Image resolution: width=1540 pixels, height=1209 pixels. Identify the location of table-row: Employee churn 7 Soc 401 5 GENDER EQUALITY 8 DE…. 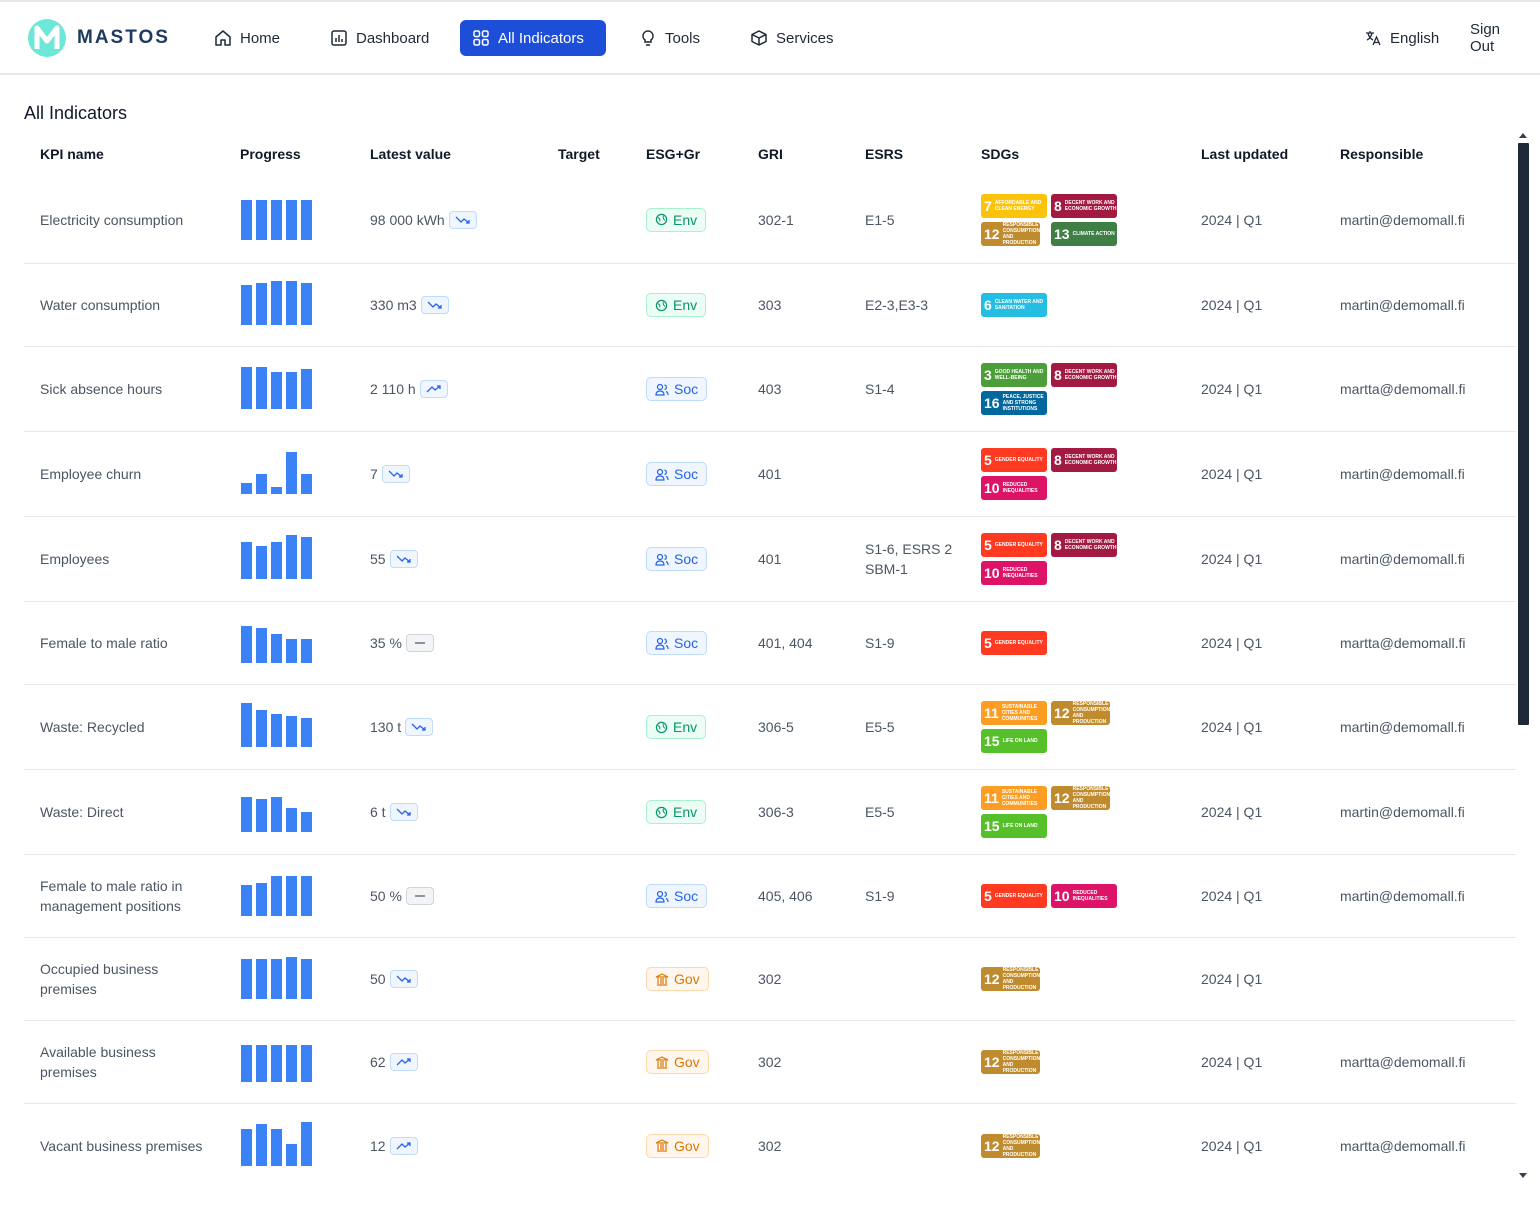
(770, 474).